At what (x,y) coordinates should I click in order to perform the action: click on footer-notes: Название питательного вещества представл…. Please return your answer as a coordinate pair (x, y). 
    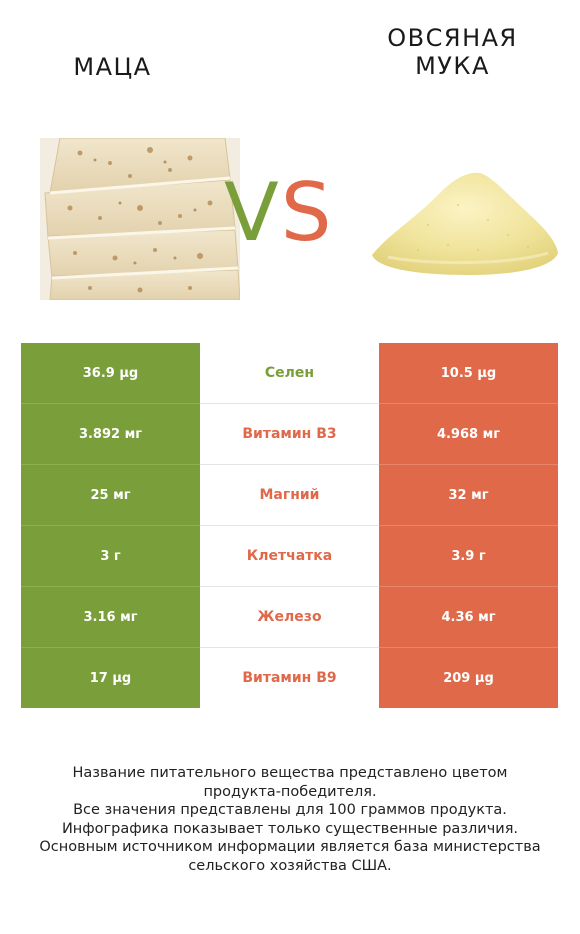
    Looking at the image, I should click on (290, 819).